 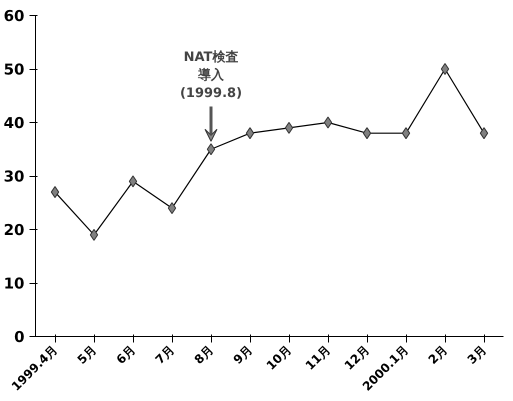 I want to click on x-tick-label: 6月, so click(x=126, y=354).